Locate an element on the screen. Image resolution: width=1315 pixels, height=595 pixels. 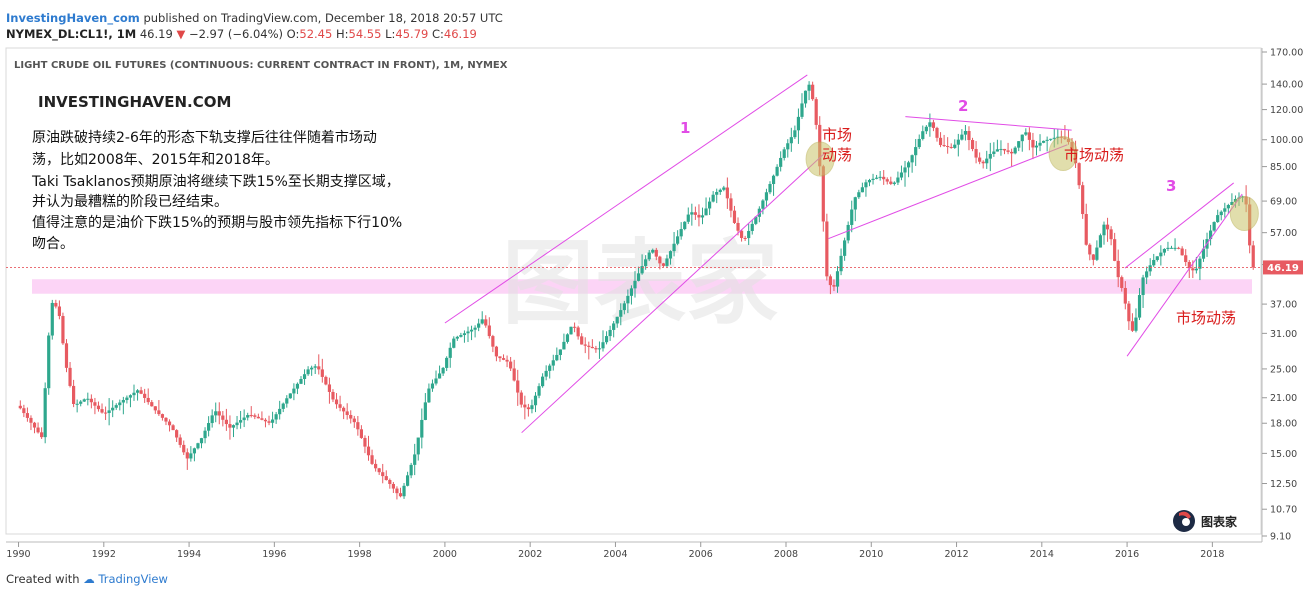
pattern-number-2: 2 is located at coordinates (963, 106).